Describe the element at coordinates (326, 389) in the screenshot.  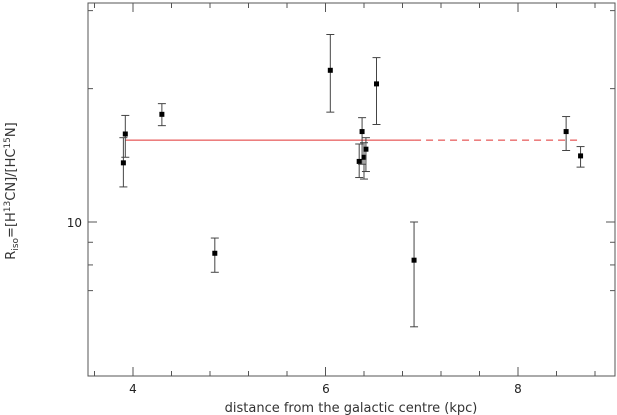
I see `x-tick-label-6: 6` at that location.